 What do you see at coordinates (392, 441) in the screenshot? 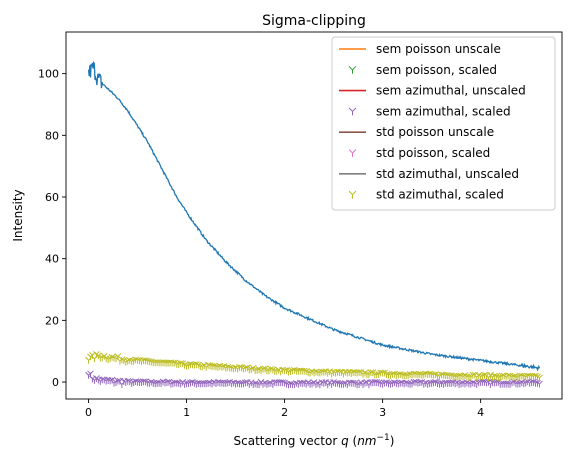
I see `x-axis-label-unit-close: )` at bounding box center [392, 441].